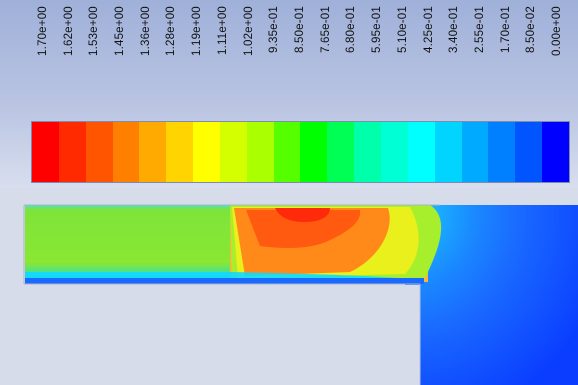  What do you see at coordinates (325, 29) in the screenshot?
I see `legend-tick-label: 7.65e-01` at bounding box center [325, 29].